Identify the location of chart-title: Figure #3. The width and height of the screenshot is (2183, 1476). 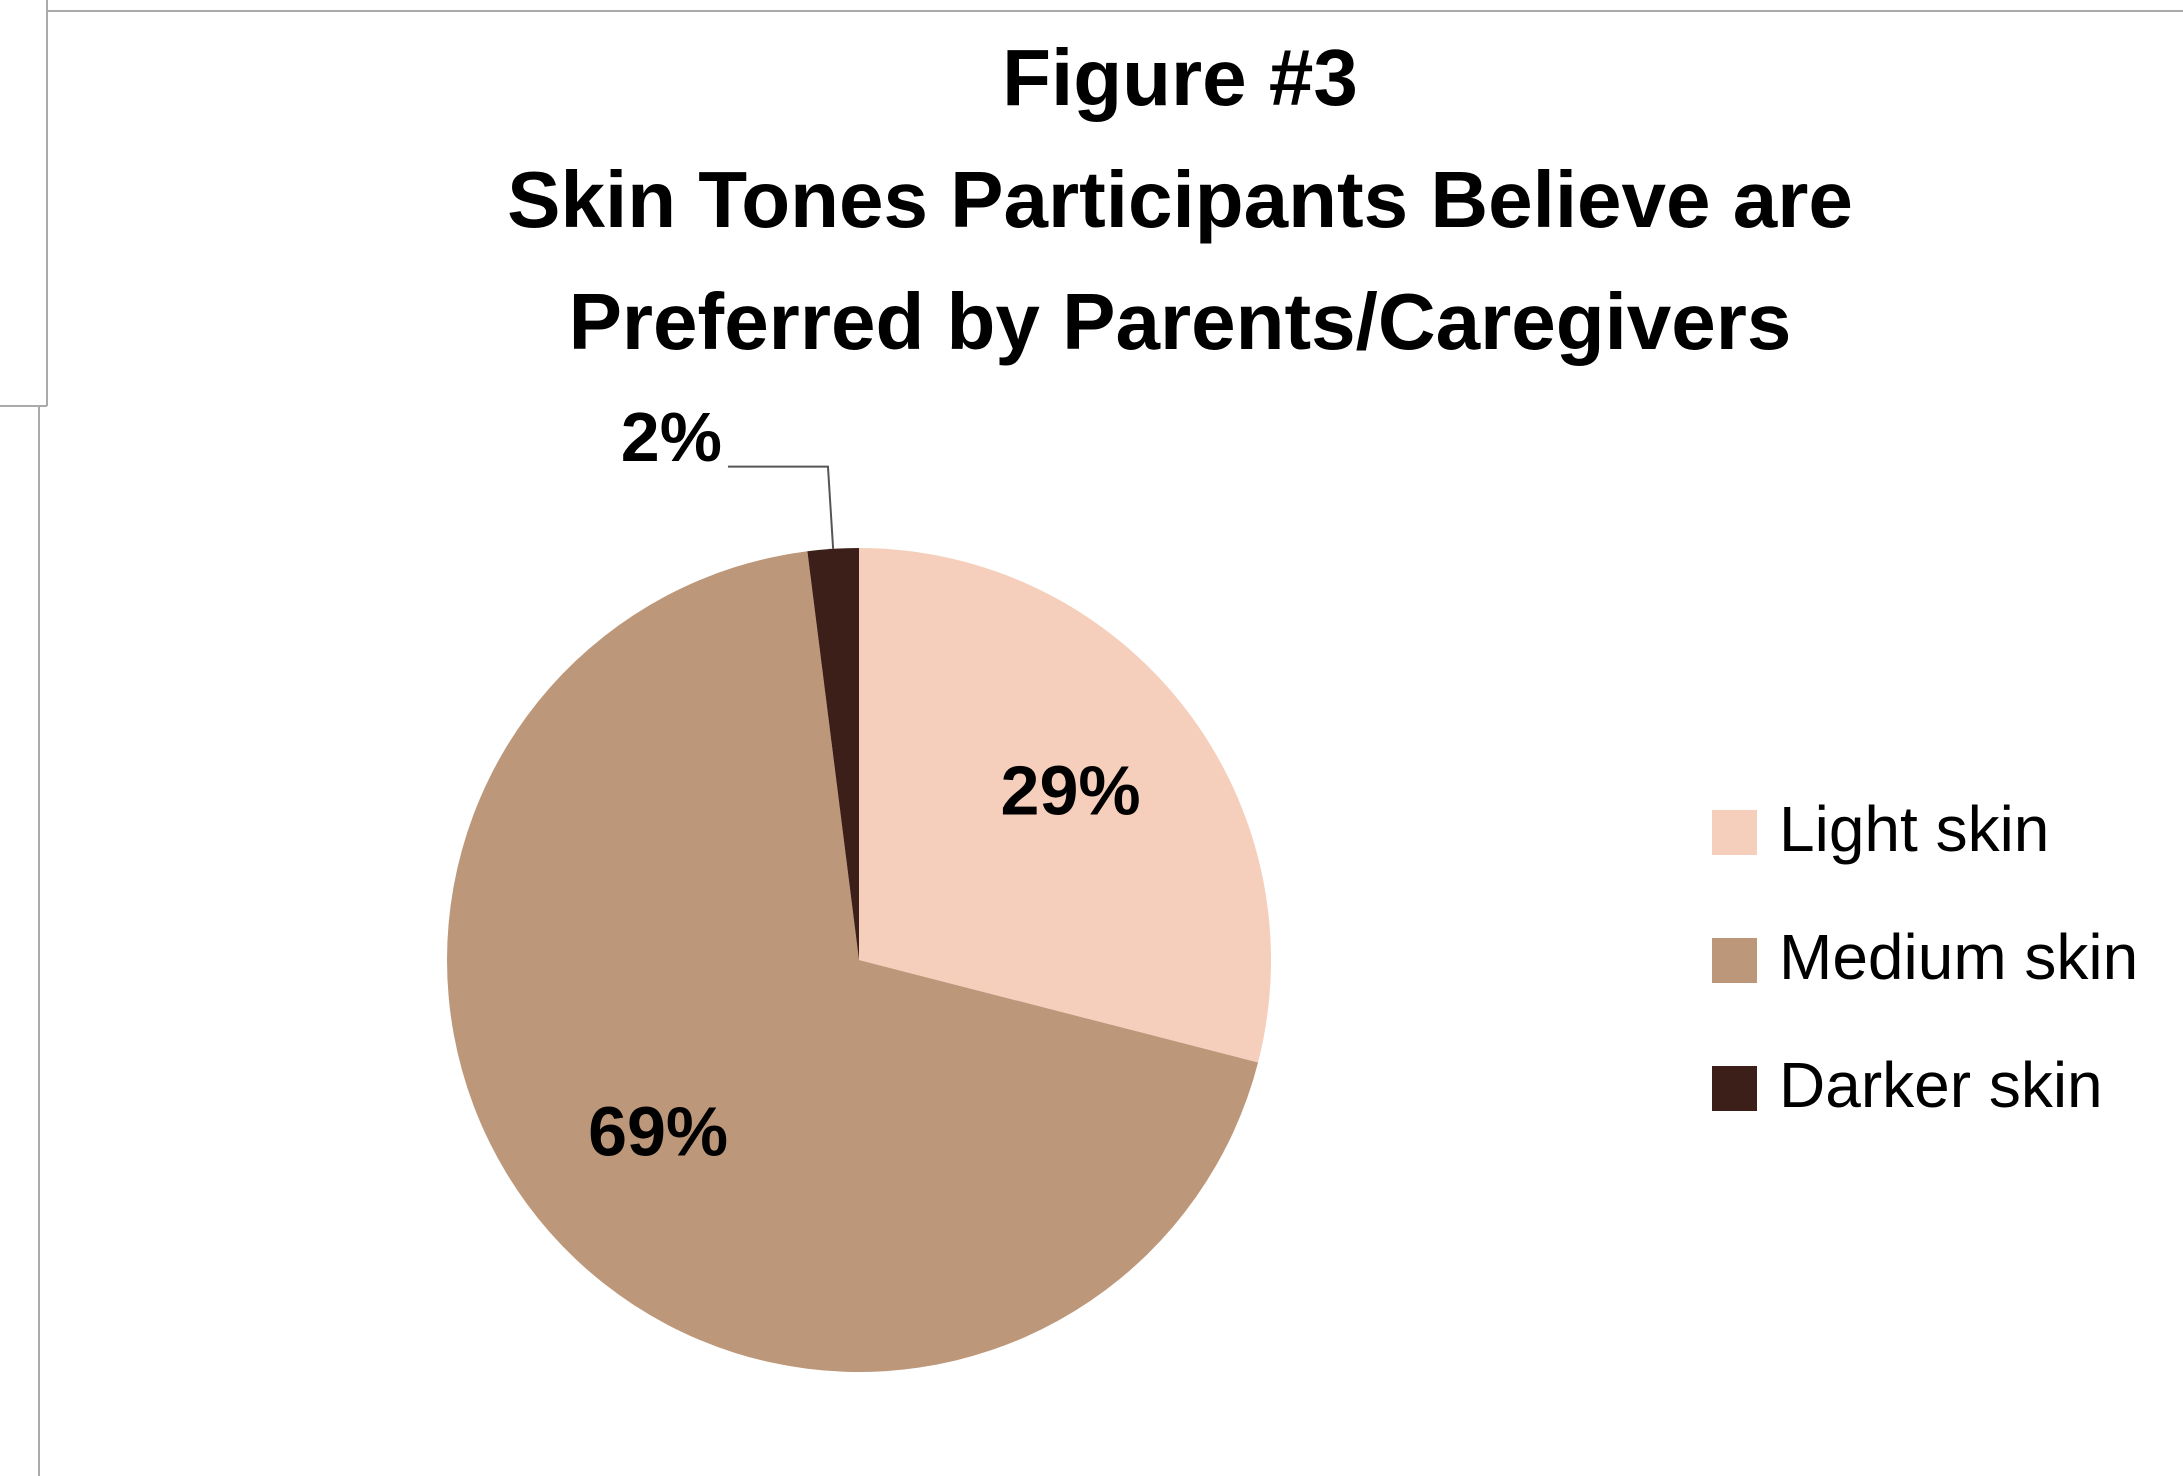
(1180, 77).